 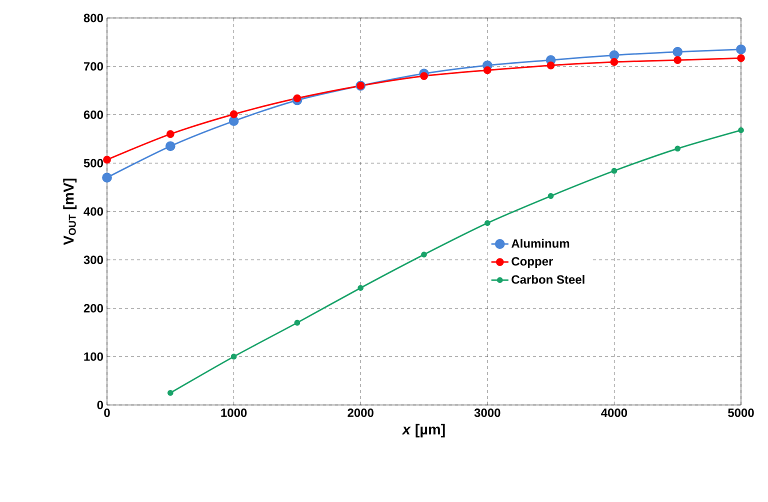 I want to click on y-axis-title: V$_{OUT}$ [mV], so click(x=70, y=211).